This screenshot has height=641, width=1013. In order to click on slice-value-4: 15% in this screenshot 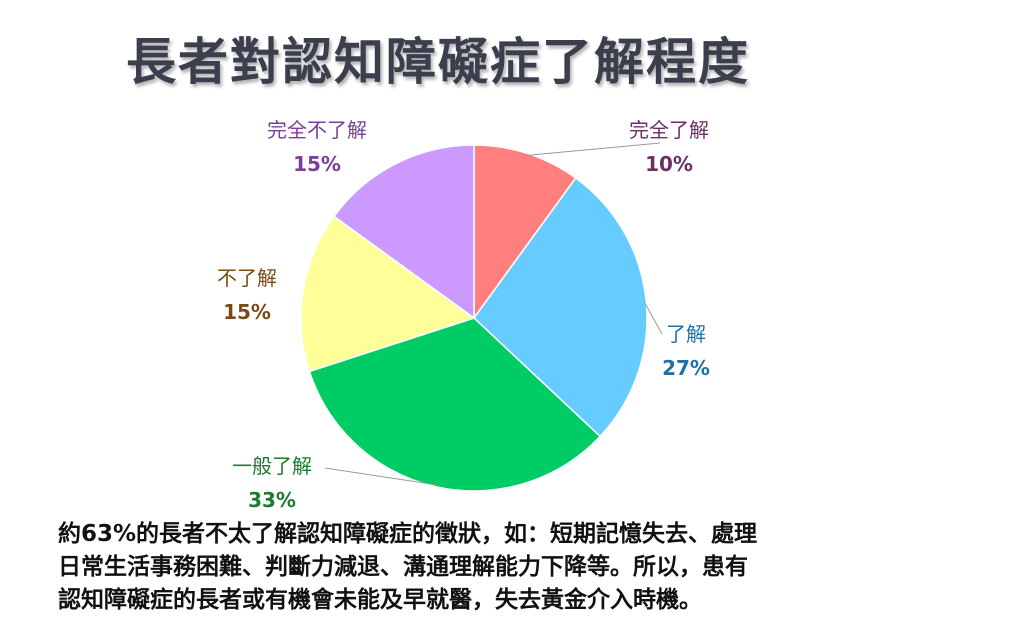, I will do `click(247, 312)`.